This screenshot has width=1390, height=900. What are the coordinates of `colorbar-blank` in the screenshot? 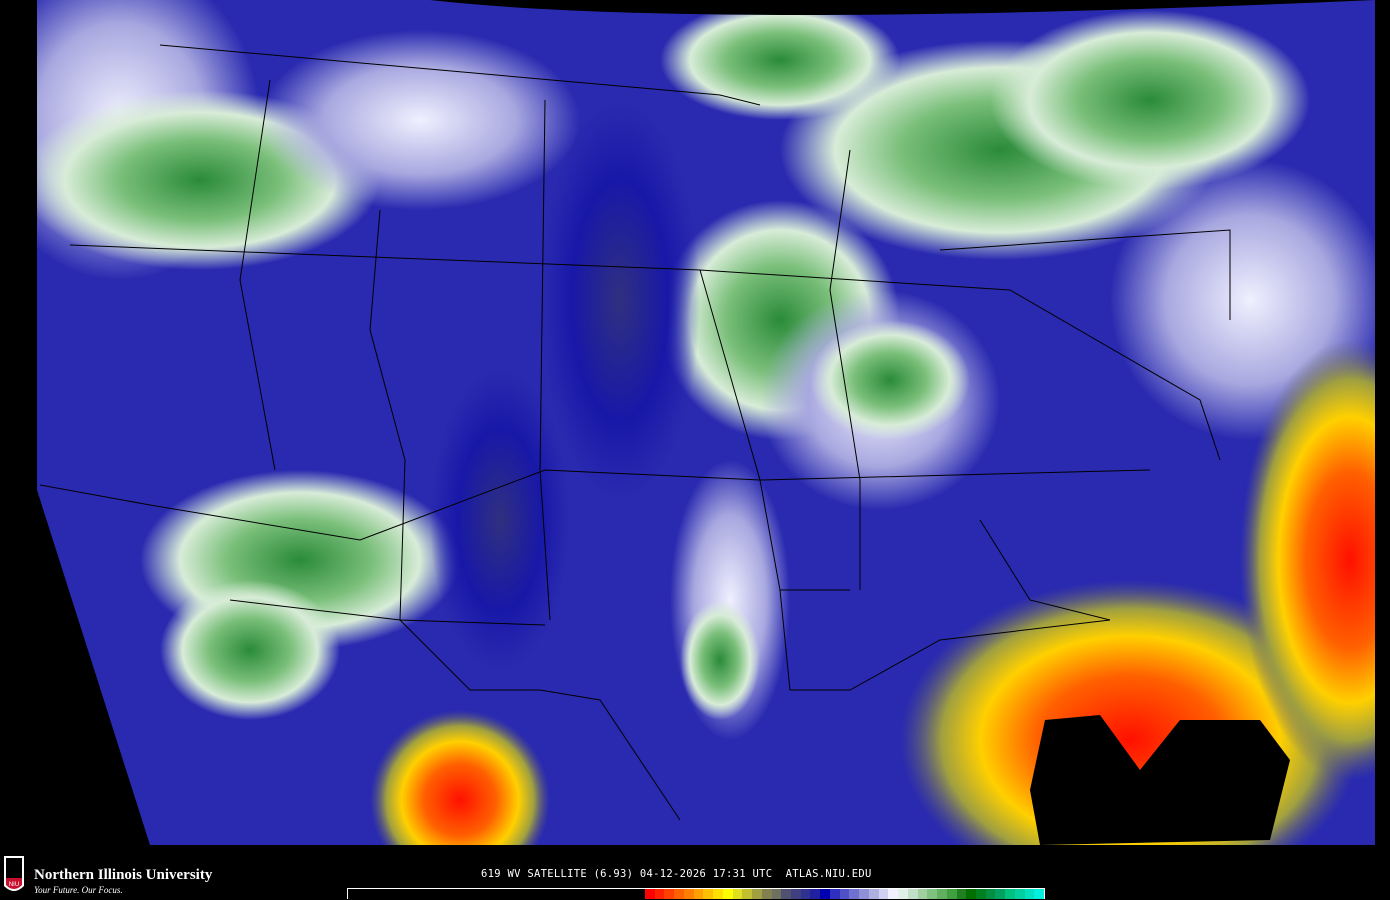 It's located at (496, 894).